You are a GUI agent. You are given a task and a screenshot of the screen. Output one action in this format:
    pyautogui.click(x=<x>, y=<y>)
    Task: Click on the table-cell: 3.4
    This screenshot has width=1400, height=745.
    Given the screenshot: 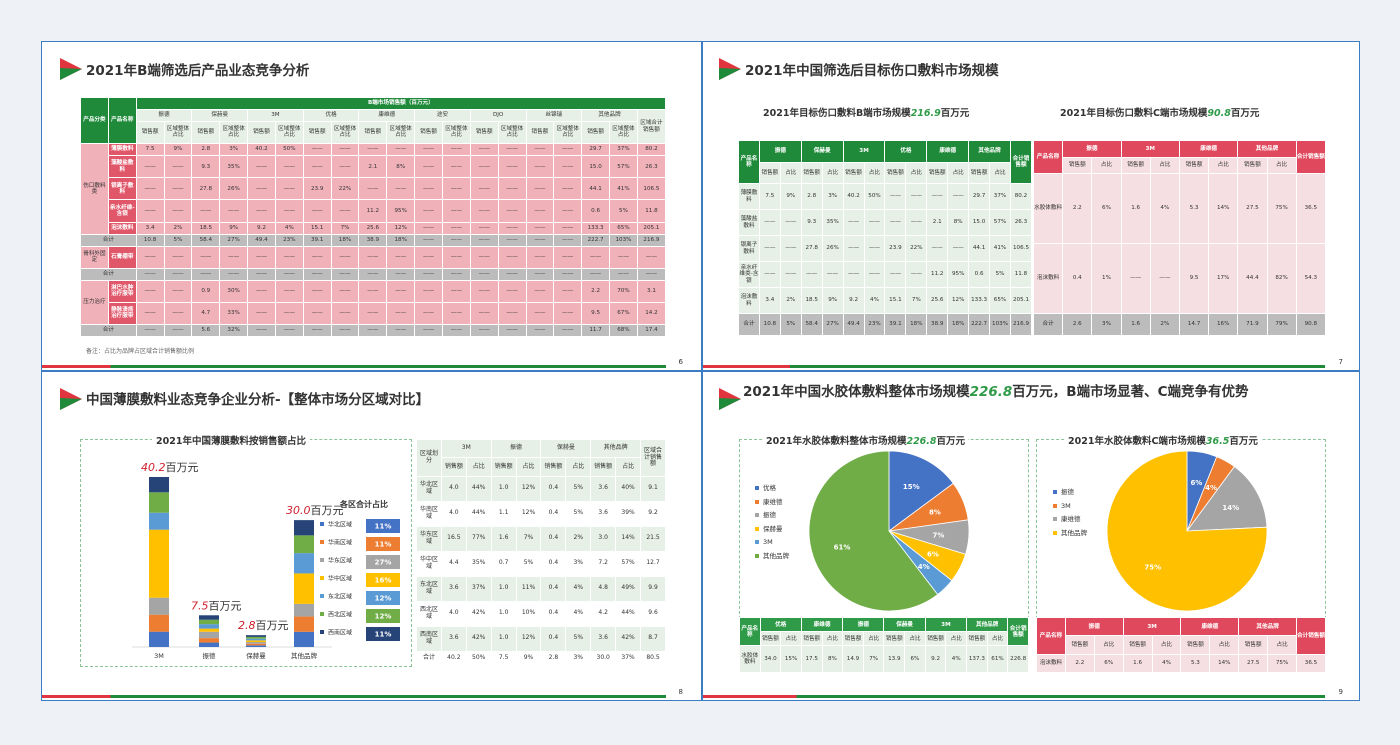 What is the action you would take?
    pyautogui.click(x=150, y=228)
    